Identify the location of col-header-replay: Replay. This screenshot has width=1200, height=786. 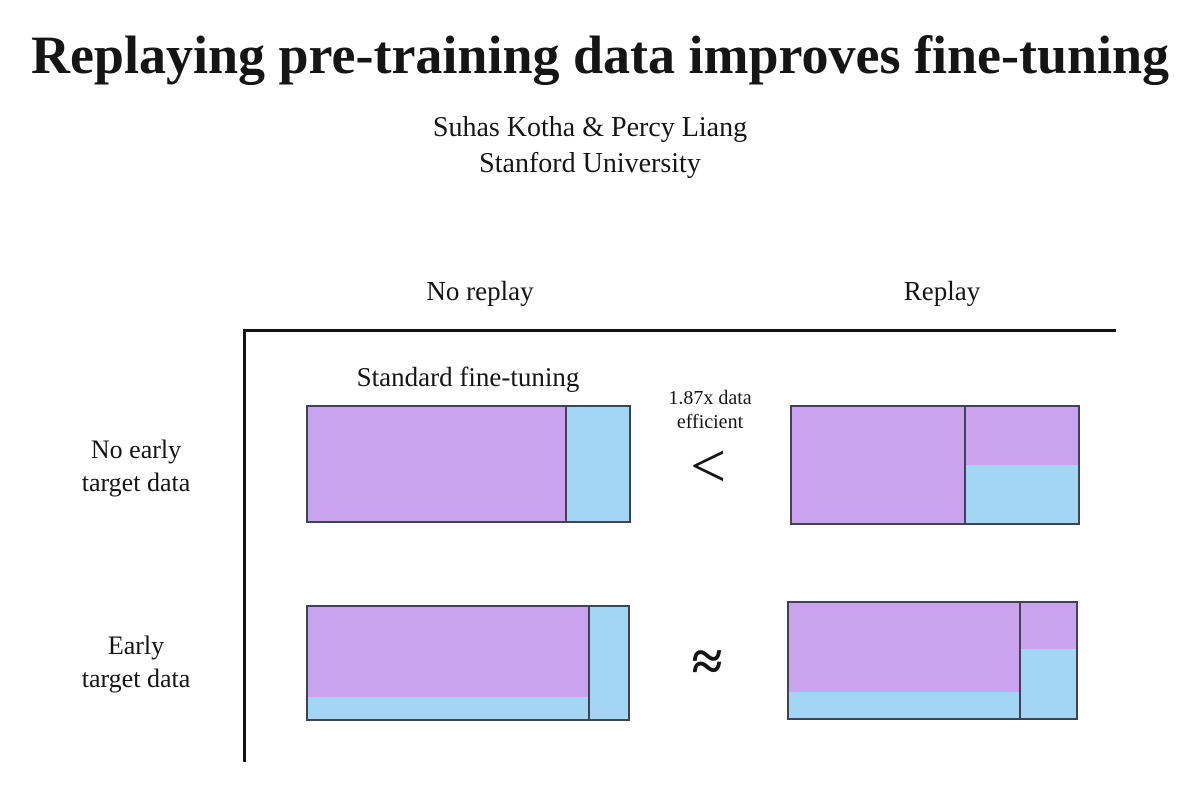
(942, 291).